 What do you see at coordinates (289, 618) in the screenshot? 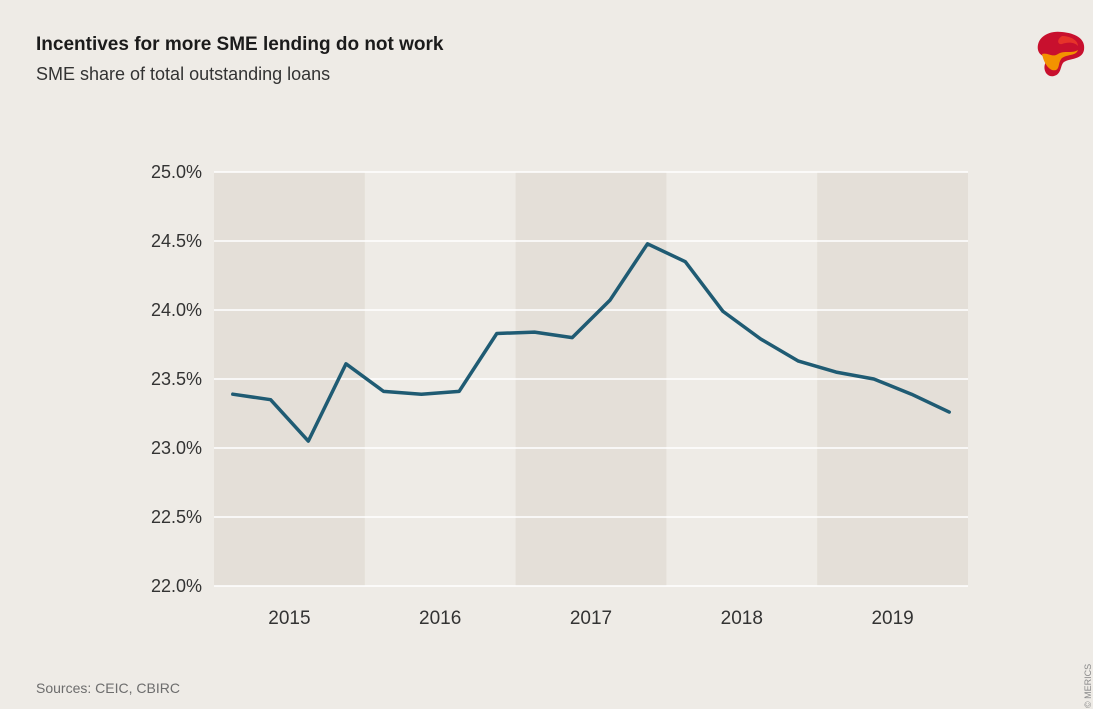
I see `x-tick-label: 2015` at bounding box center [289, 618].